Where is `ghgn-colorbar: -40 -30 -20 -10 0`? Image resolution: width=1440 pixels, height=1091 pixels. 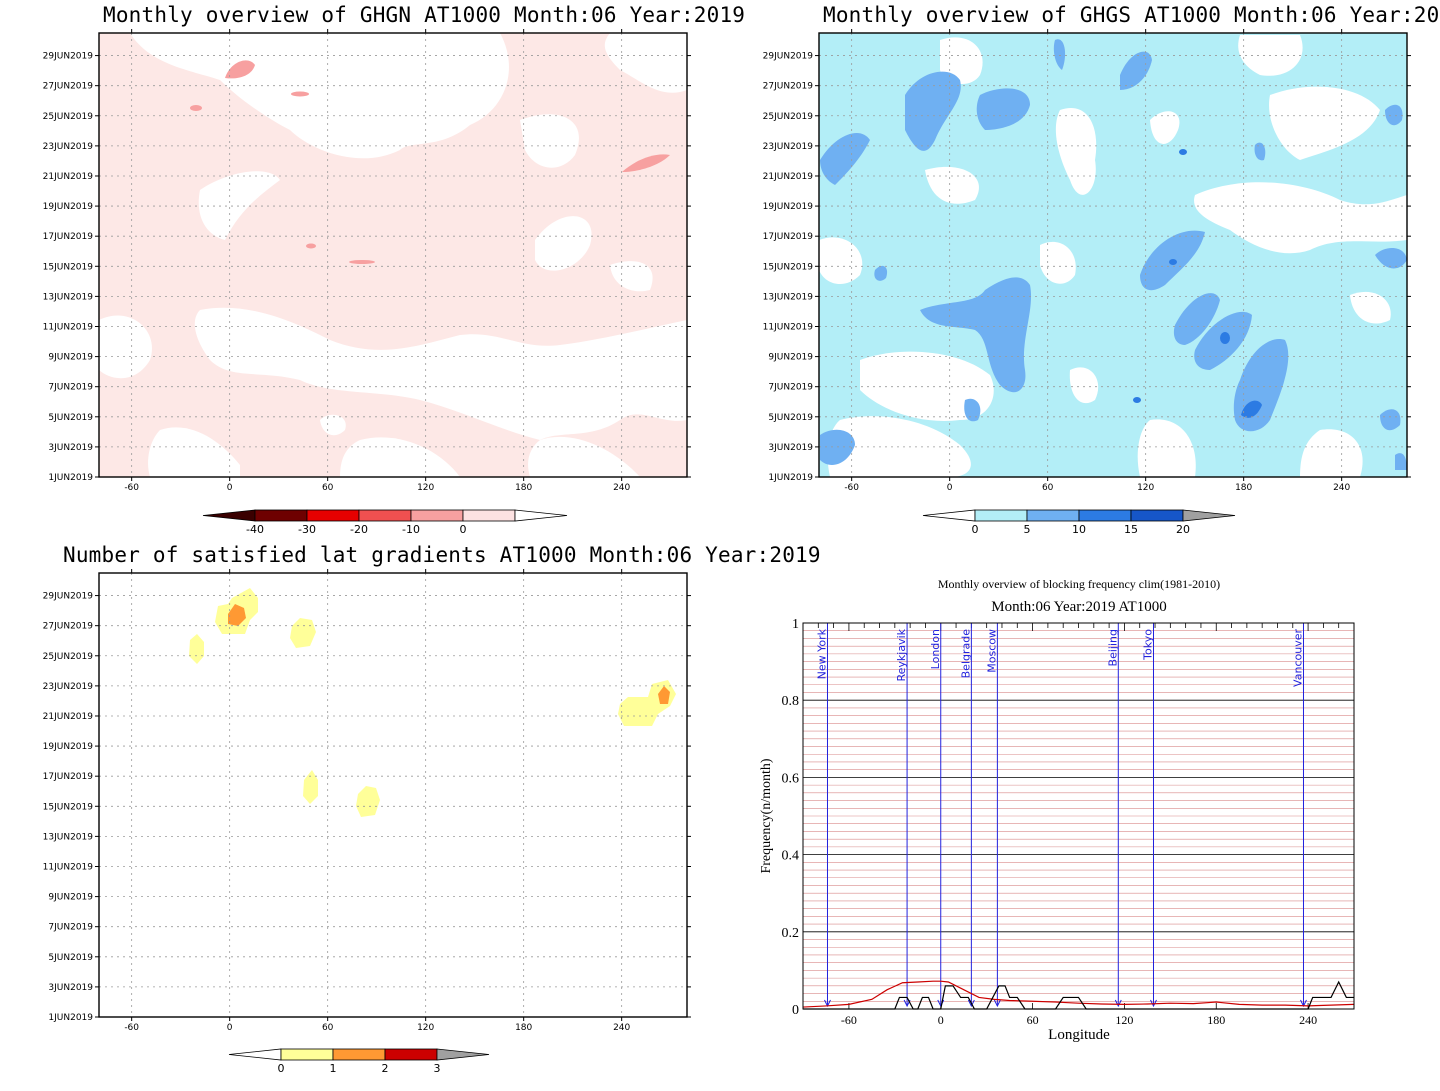
ghgn-colorbar: -40 -30 -20 -10 0 is located at coordinates (385, 522).